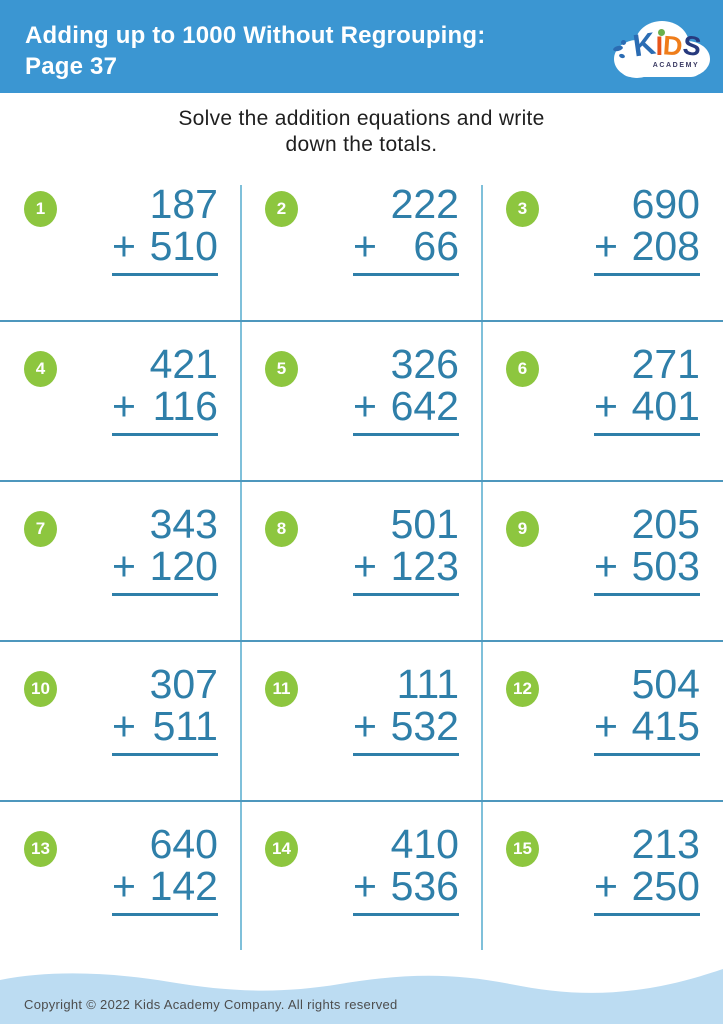 Image resolution: width=723 pixels, height=1024 pixels. What do you see at coordinates (183, 684) in the screenshot?
I see `addend-top: 307` at bounding box center [183, 684].